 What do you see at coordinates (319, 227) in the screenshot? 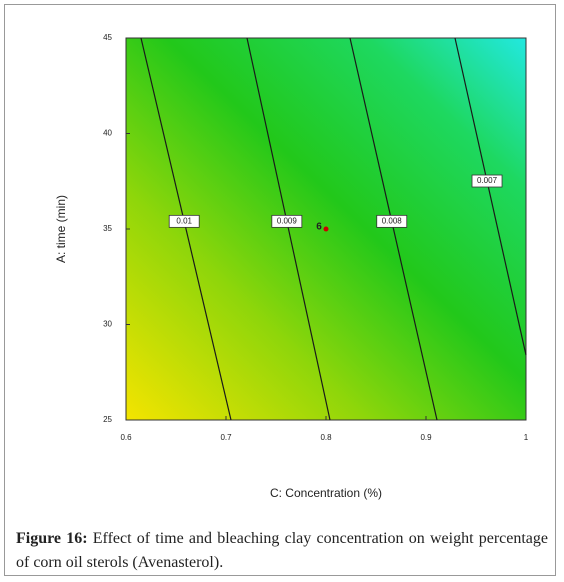
I see `design-point-label: 6` at bounding box center [319, 227].